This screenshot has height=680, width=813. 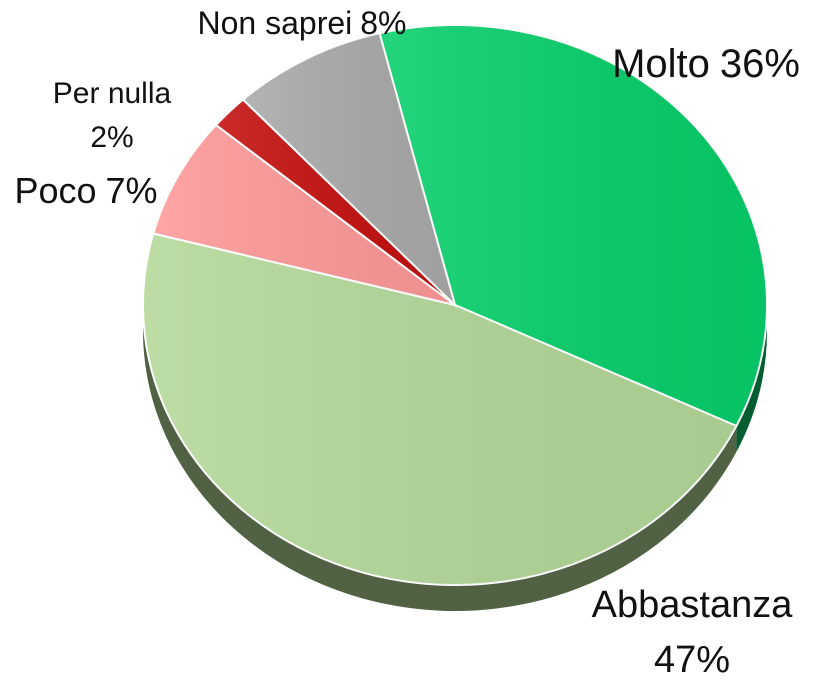 I want to click on slice-label-group: Non saprei 8%, so click(x=302, y=23).